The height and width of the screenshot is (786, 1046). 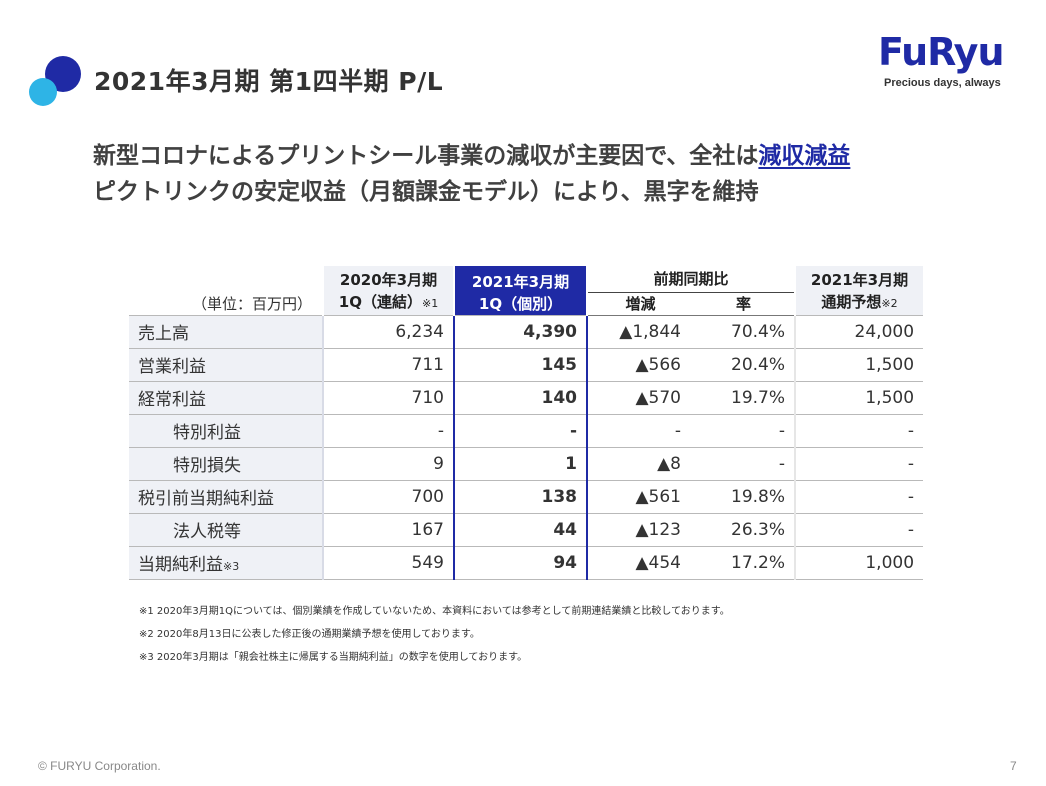 I want to click on cell-change: ▲566, so click(x=640, y=364).